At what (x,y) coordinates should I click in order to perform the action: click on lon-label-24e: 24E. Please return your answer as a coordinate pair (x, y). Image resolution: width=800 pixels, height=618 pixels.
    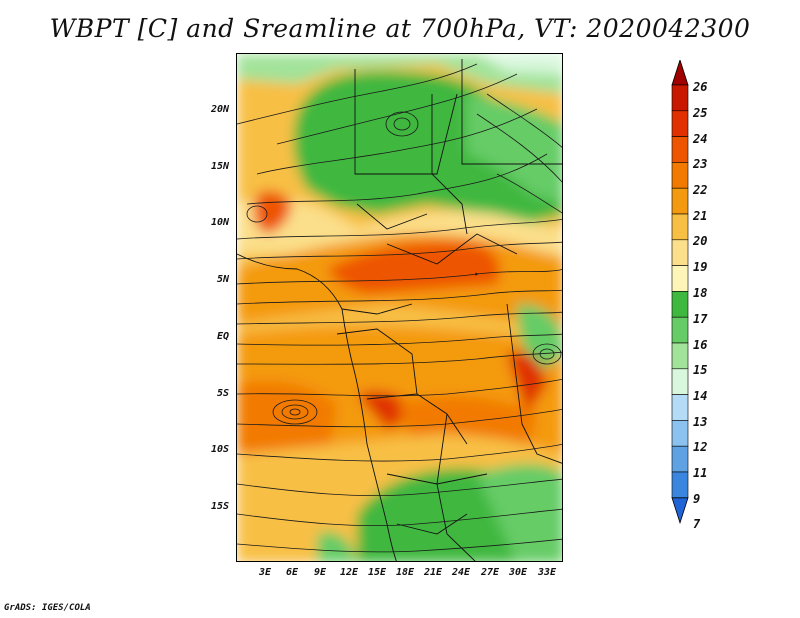
    Looking at the image, I should click on (461, 572).